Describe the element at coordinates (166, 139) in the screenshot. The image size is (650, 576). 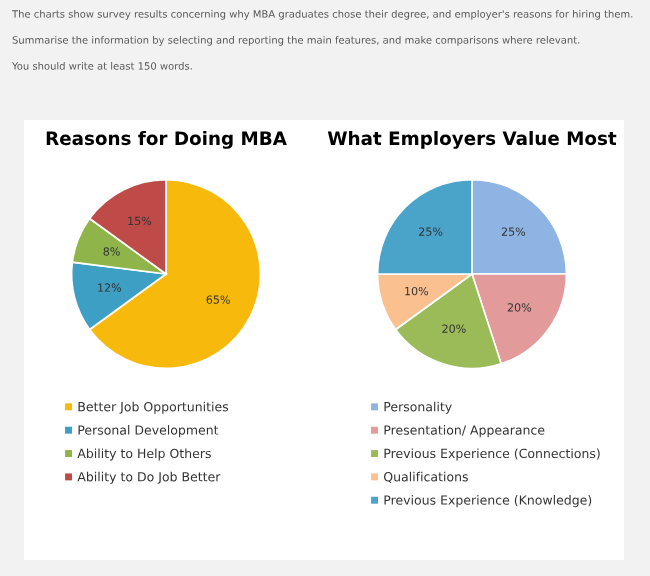
I see `chart-title: Reasons for Doing MBA` at that location.